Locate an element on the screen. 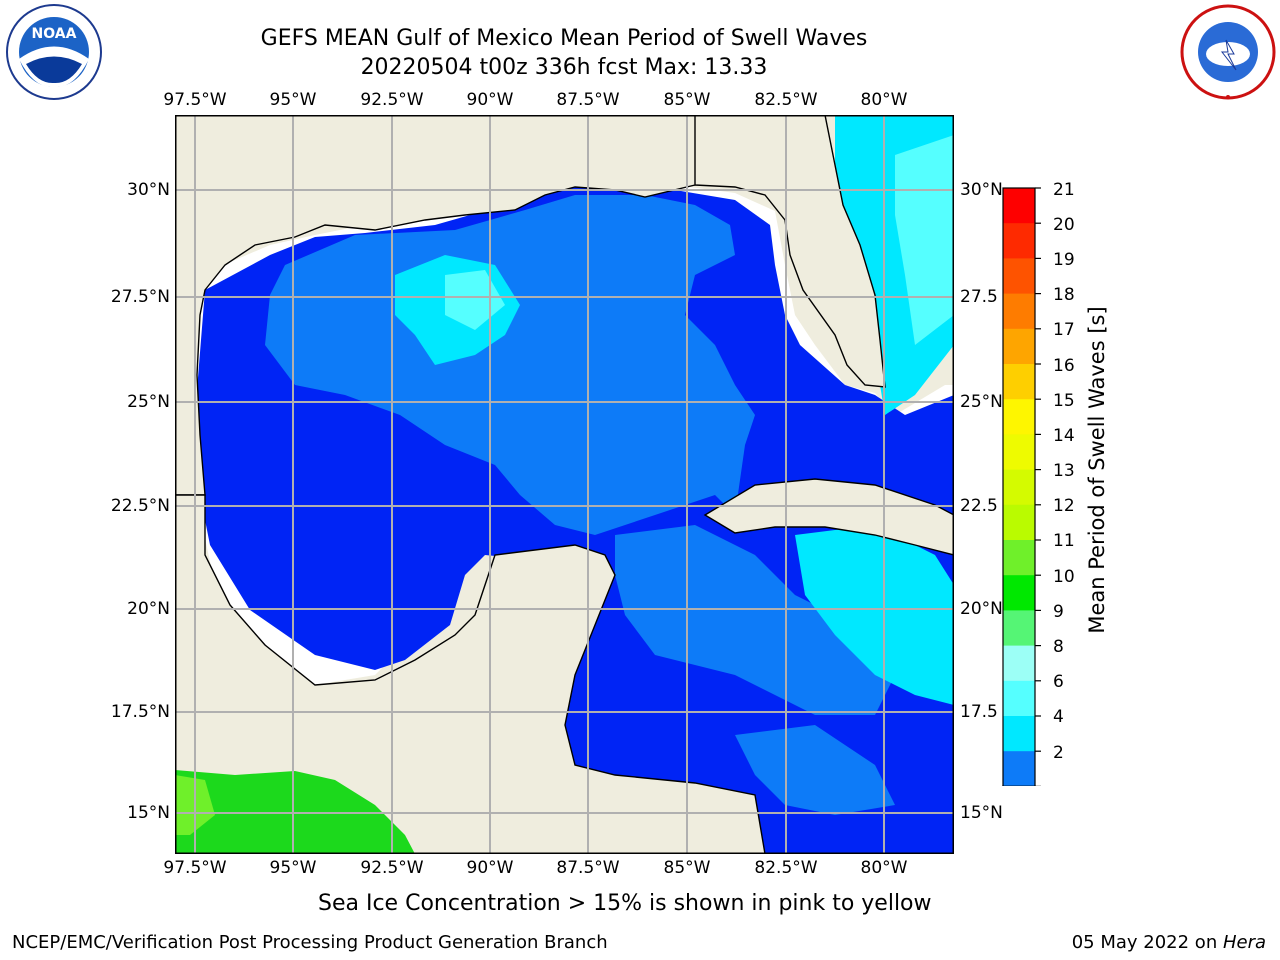 The image size is (1280, 960). colorbar-frame is located at coordinates (1019, 486).